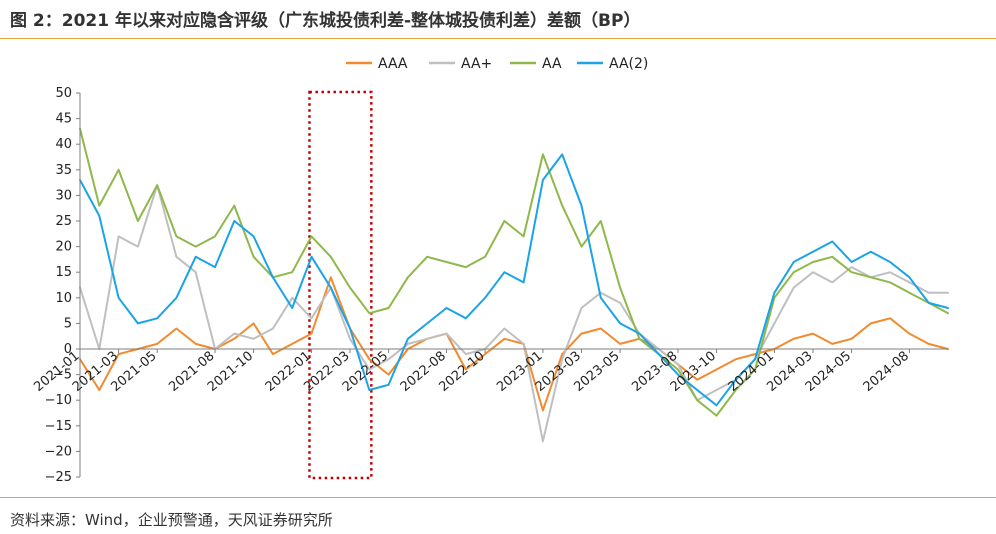 Image resolution: width=996 pixels, height=534 pixels. What do you see at coordinates (63, 93) in the screenshot?
I see `y-tick-label: 50` at bounding box center [63, 93].